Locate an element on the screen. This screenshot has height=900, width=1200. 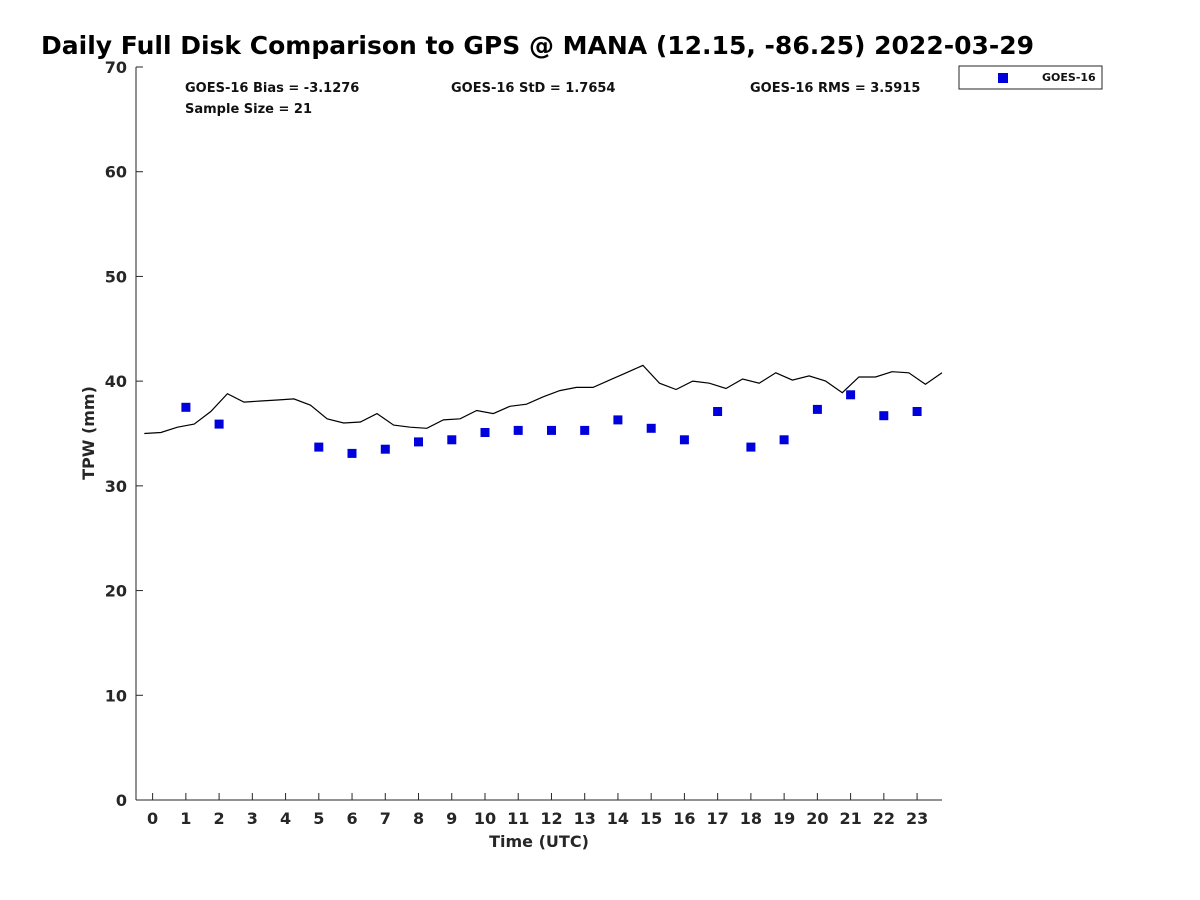
x-tick-label: 16 is located at coordinates (684, 818).